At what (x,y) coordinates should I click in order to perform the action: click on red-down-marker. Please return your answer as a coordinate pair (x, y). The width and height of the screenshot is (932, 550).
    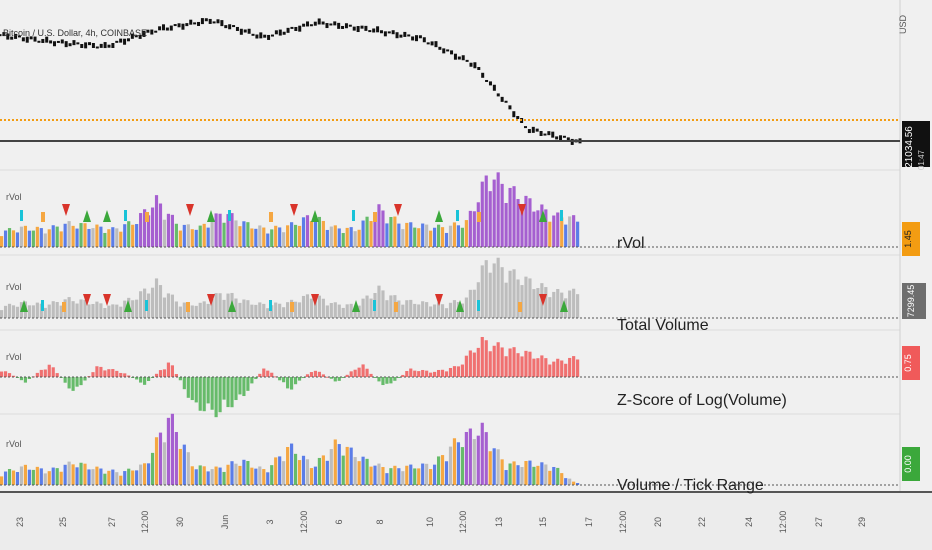
    Looking at the image, I should click on (398, 210).